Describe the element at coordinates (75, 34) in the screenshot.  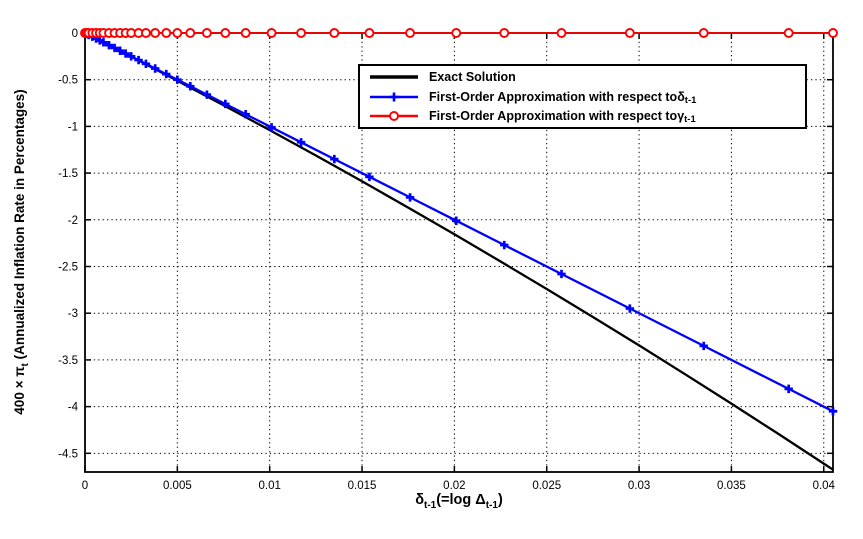
I see `y-tick-label: 0` at that location.